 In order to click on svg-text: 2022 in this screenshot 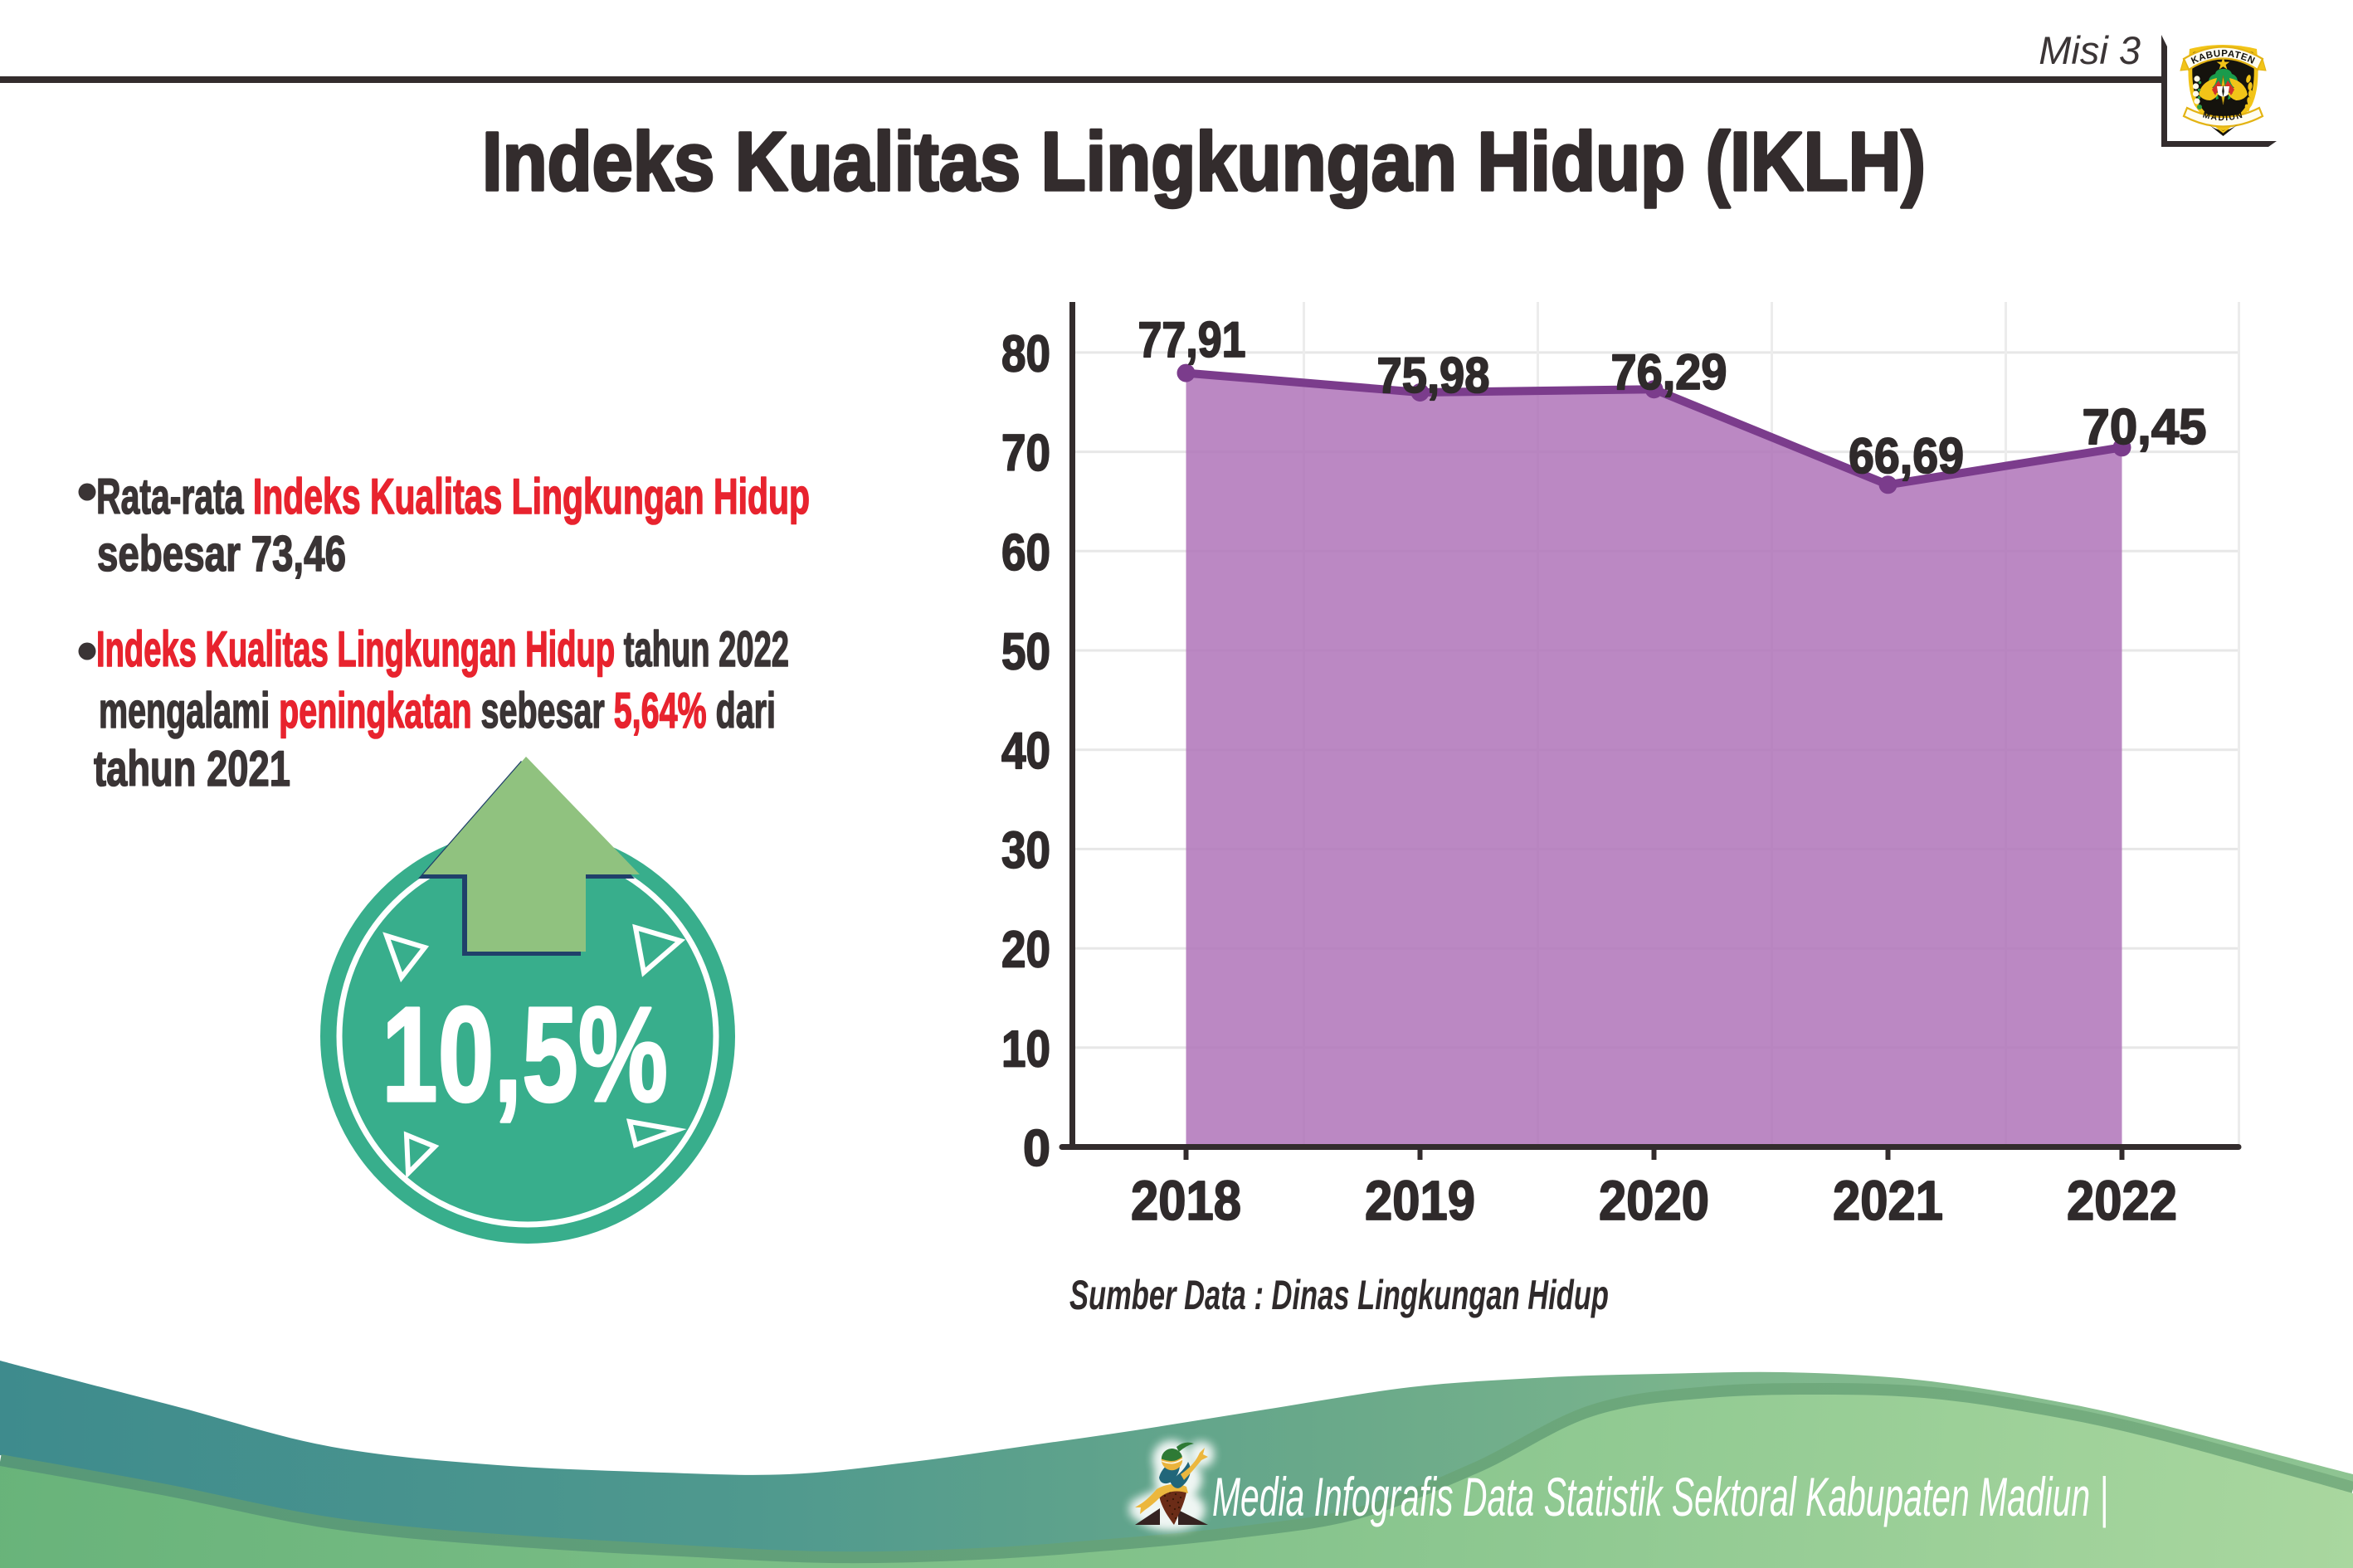, I will do `click(2122, 1201)`.